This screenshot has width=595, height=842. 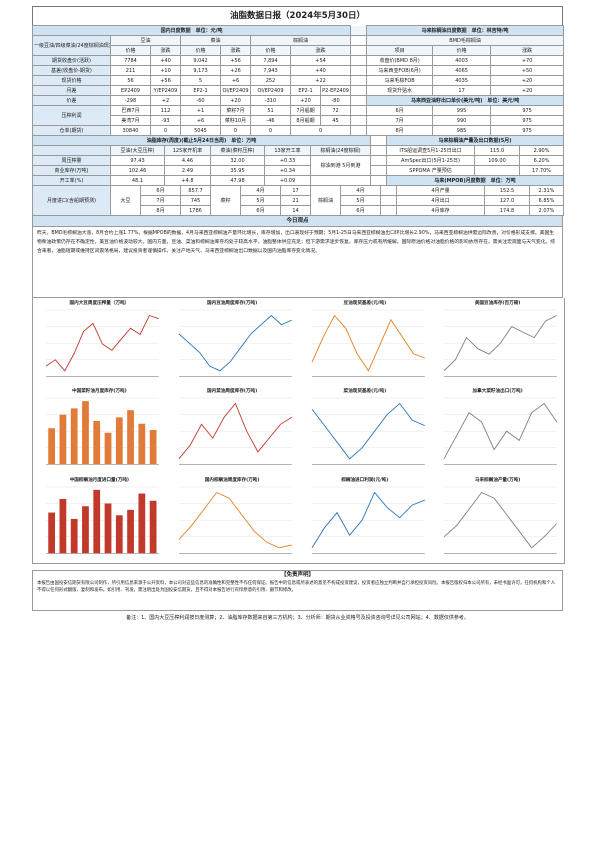 I want to click on chart-1: 国内大豆周度压榨量（万吨）, so click(x=99, y=342).